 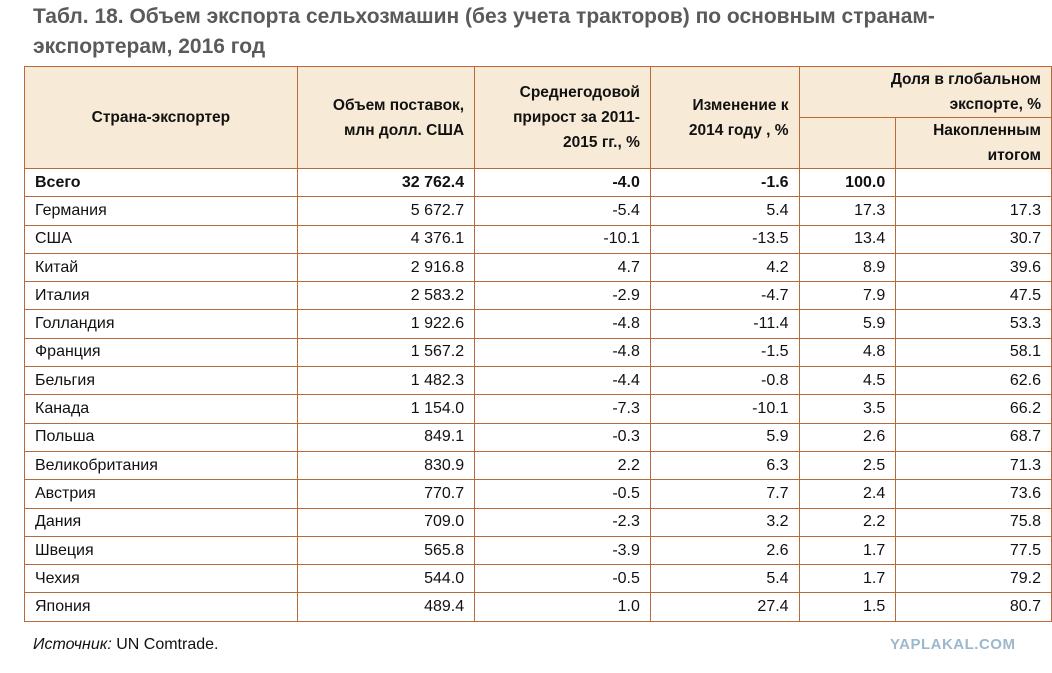 What do you see at coordinates (847, 324) in the screenshot?
I see `cell-share: 5.9` at bounding box center [847, 324].